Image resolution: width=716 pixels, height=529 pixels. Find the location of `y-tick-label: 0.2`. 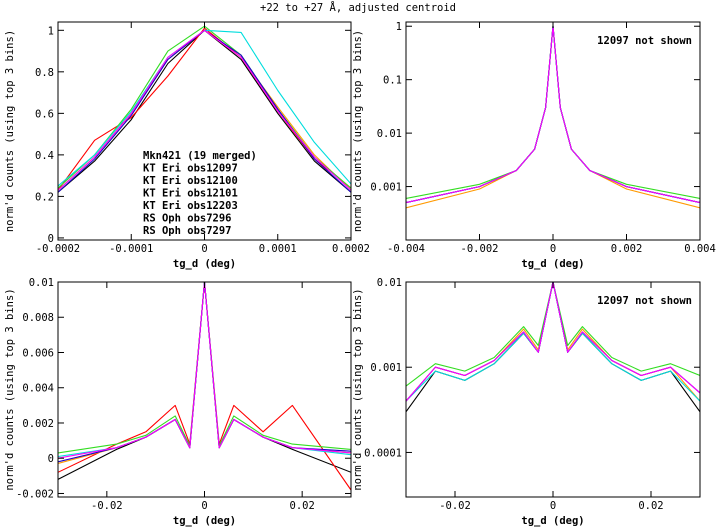

y-tick-label: 0.2 is located at coordinates (44, 197).